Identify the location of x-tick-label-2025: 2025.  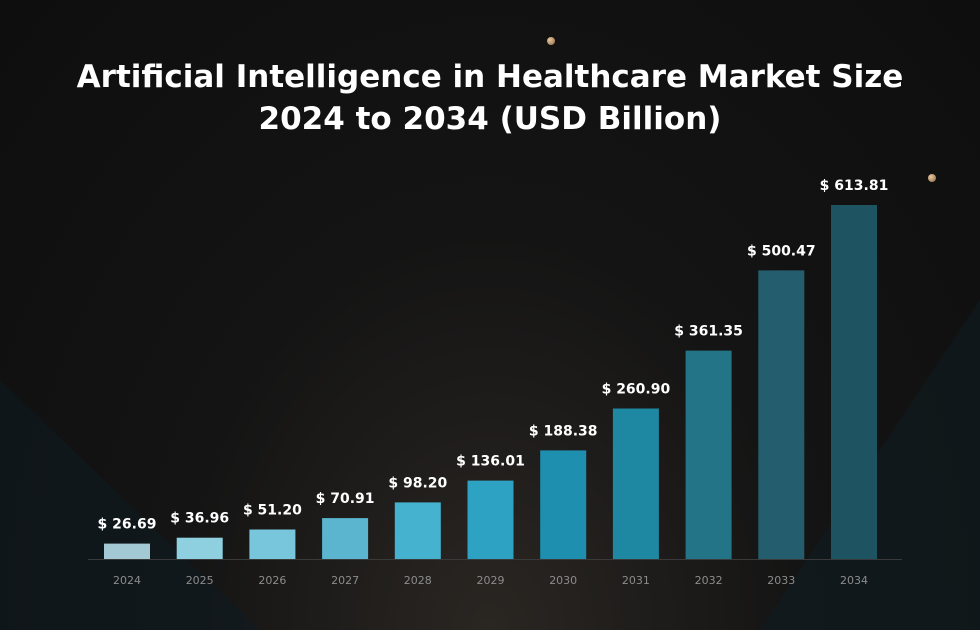
(200, 580).